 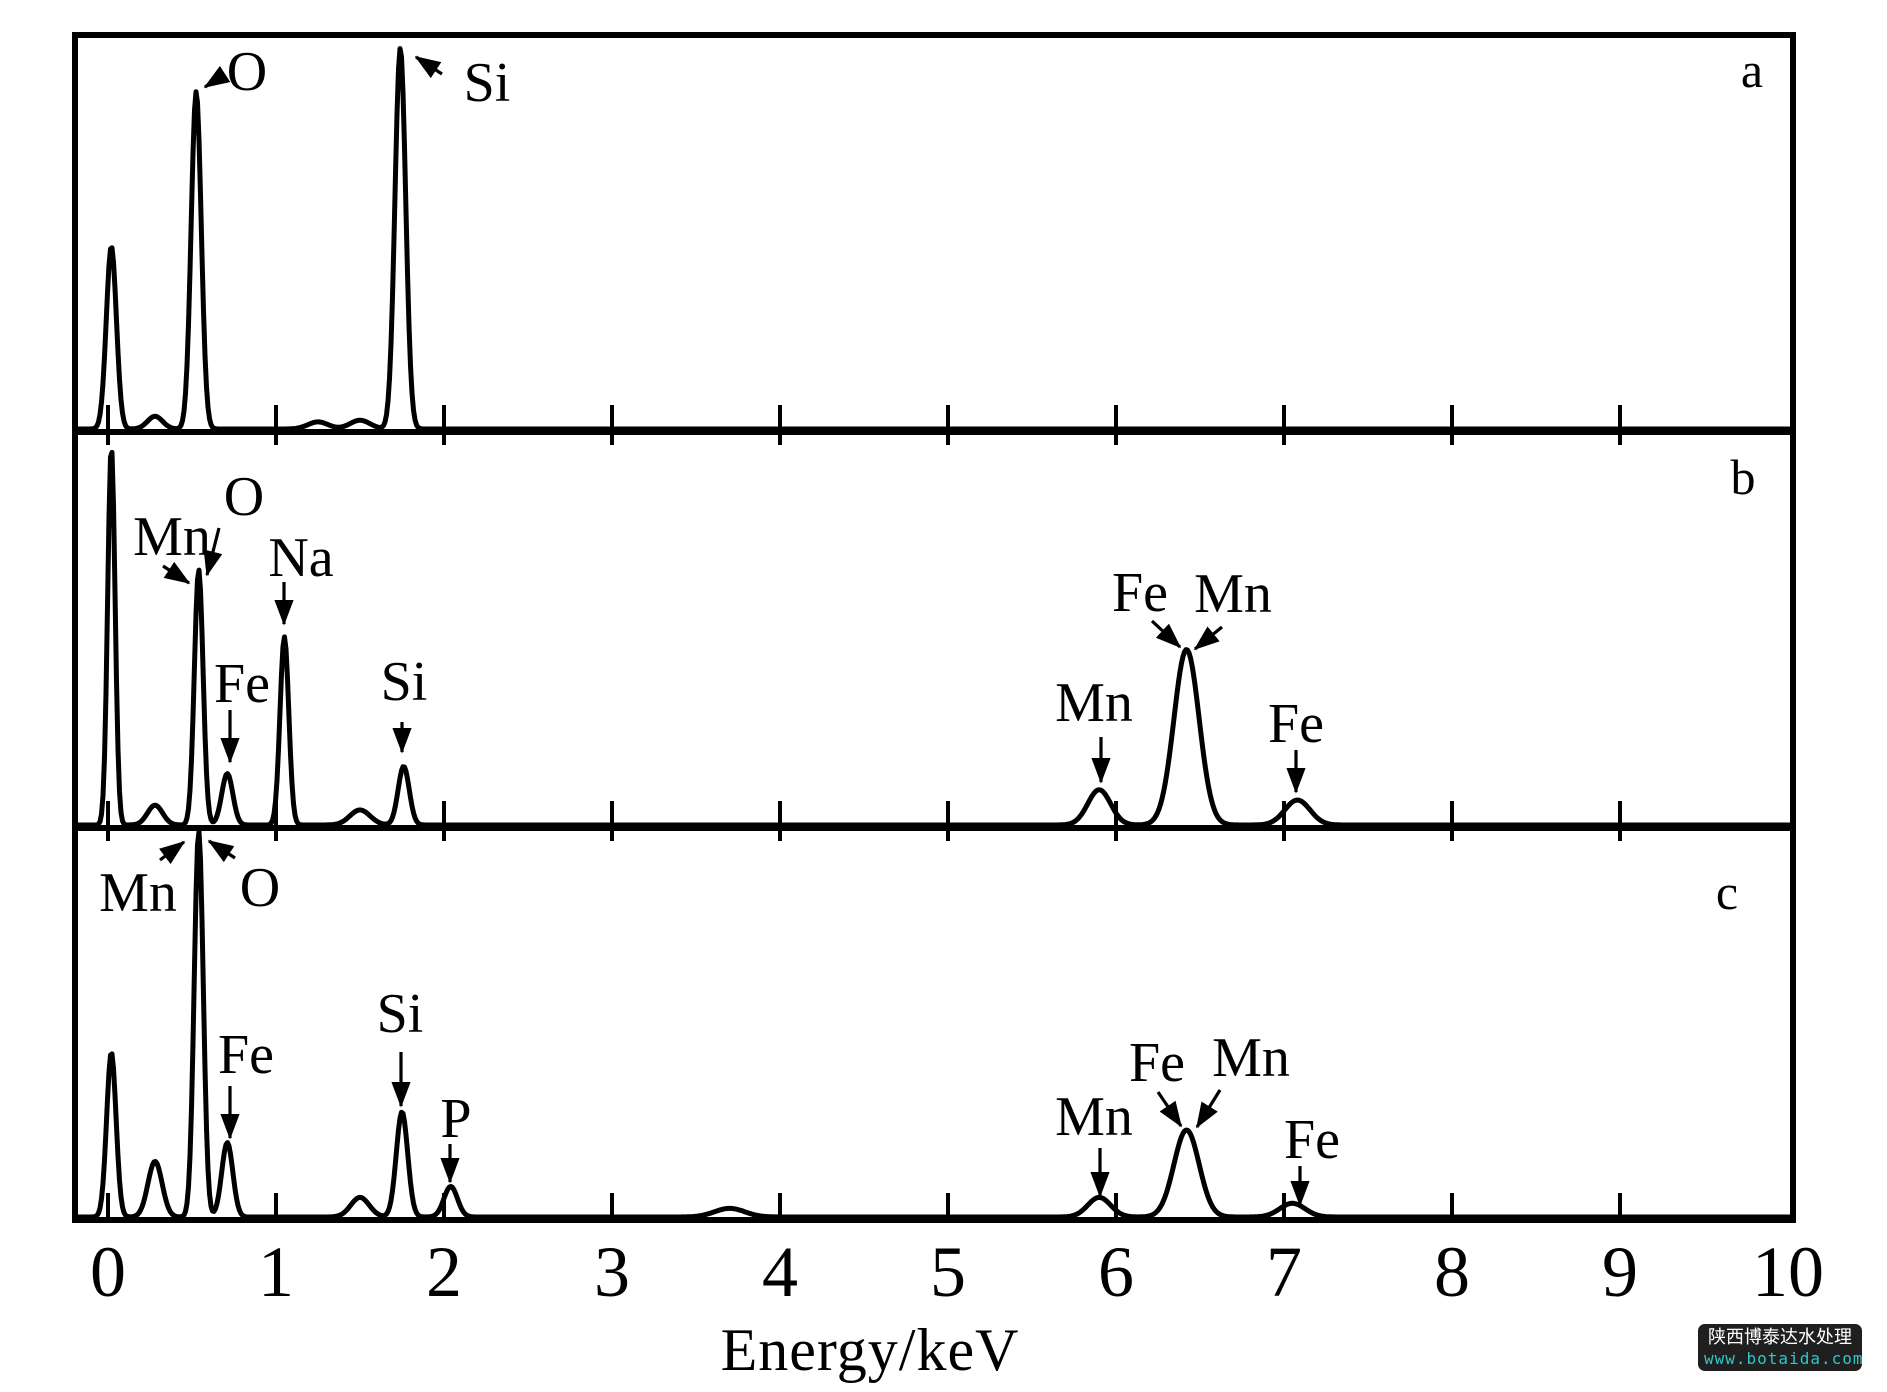 What do you see at coordinates (1780, 1337) in the screenshot?
I see `watermark-text: 陕西博泰达水处理` at bounding box center [1780, 1337].